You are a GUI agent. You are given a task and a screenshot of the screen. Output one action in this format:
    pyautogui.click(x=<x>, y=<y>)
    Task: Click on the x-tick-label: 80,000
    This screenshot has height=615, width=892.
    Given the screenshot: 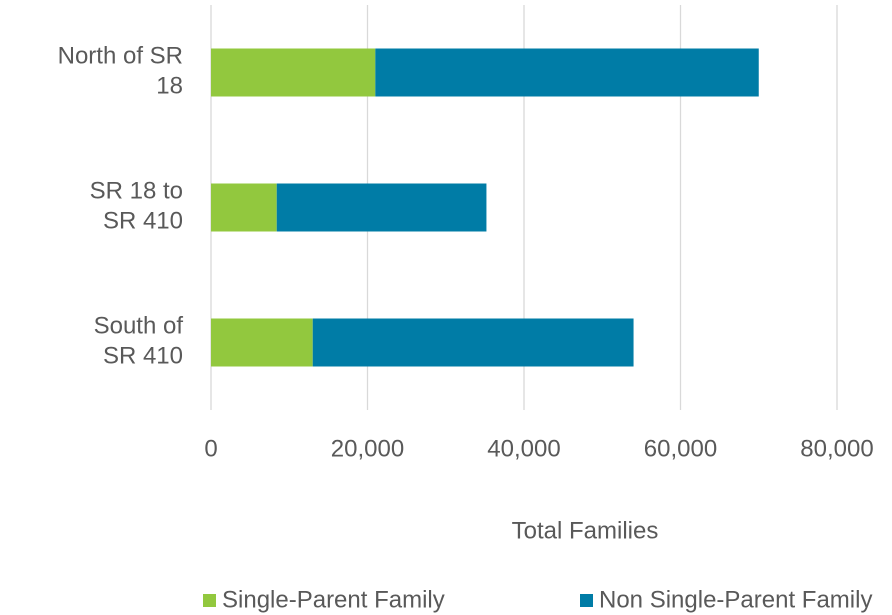 What is the action you would take?
    pyautogui.click(x=836, y=448)
    